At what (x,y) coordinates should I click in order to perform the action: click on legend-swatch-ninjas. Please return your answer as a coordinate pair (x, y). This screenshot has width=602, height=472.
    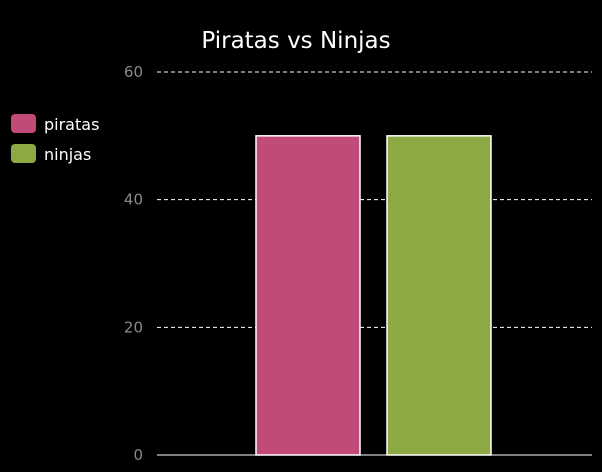
    Looking at the image, I should click on (23, 153).